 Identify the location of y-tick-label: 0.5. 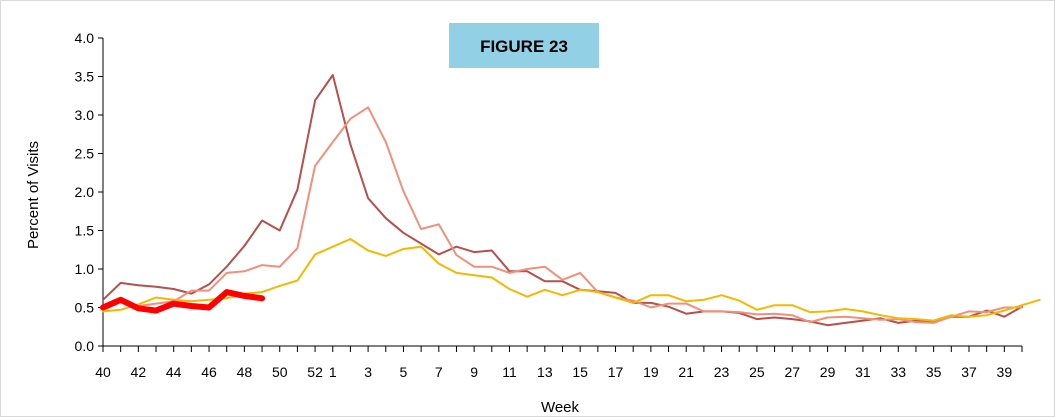
(85, 308).